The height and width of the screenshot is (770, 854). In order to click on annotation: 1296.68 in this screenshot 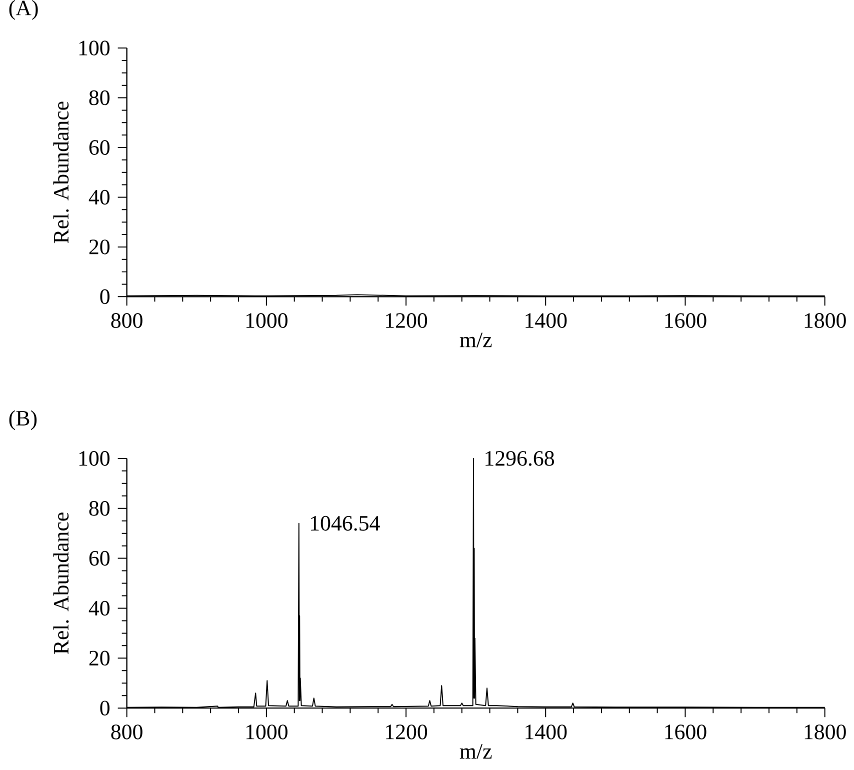, I will do `click(520, 458)`.